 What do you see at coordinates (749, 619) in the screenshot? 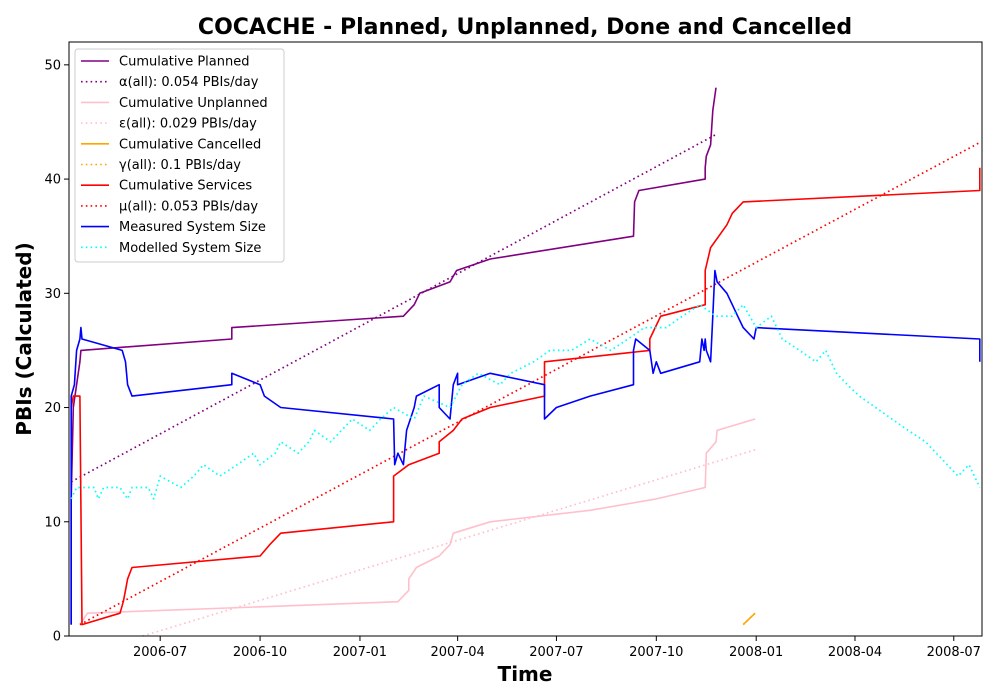
I see `series-cumulative-cancelled` at bounding box center [749, 619].